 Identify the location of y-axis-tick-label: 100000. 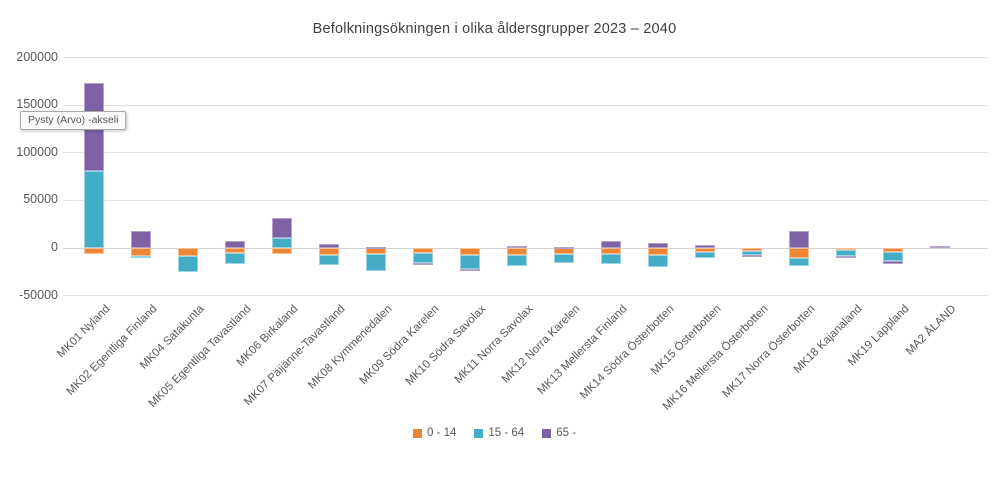
(37, 151).